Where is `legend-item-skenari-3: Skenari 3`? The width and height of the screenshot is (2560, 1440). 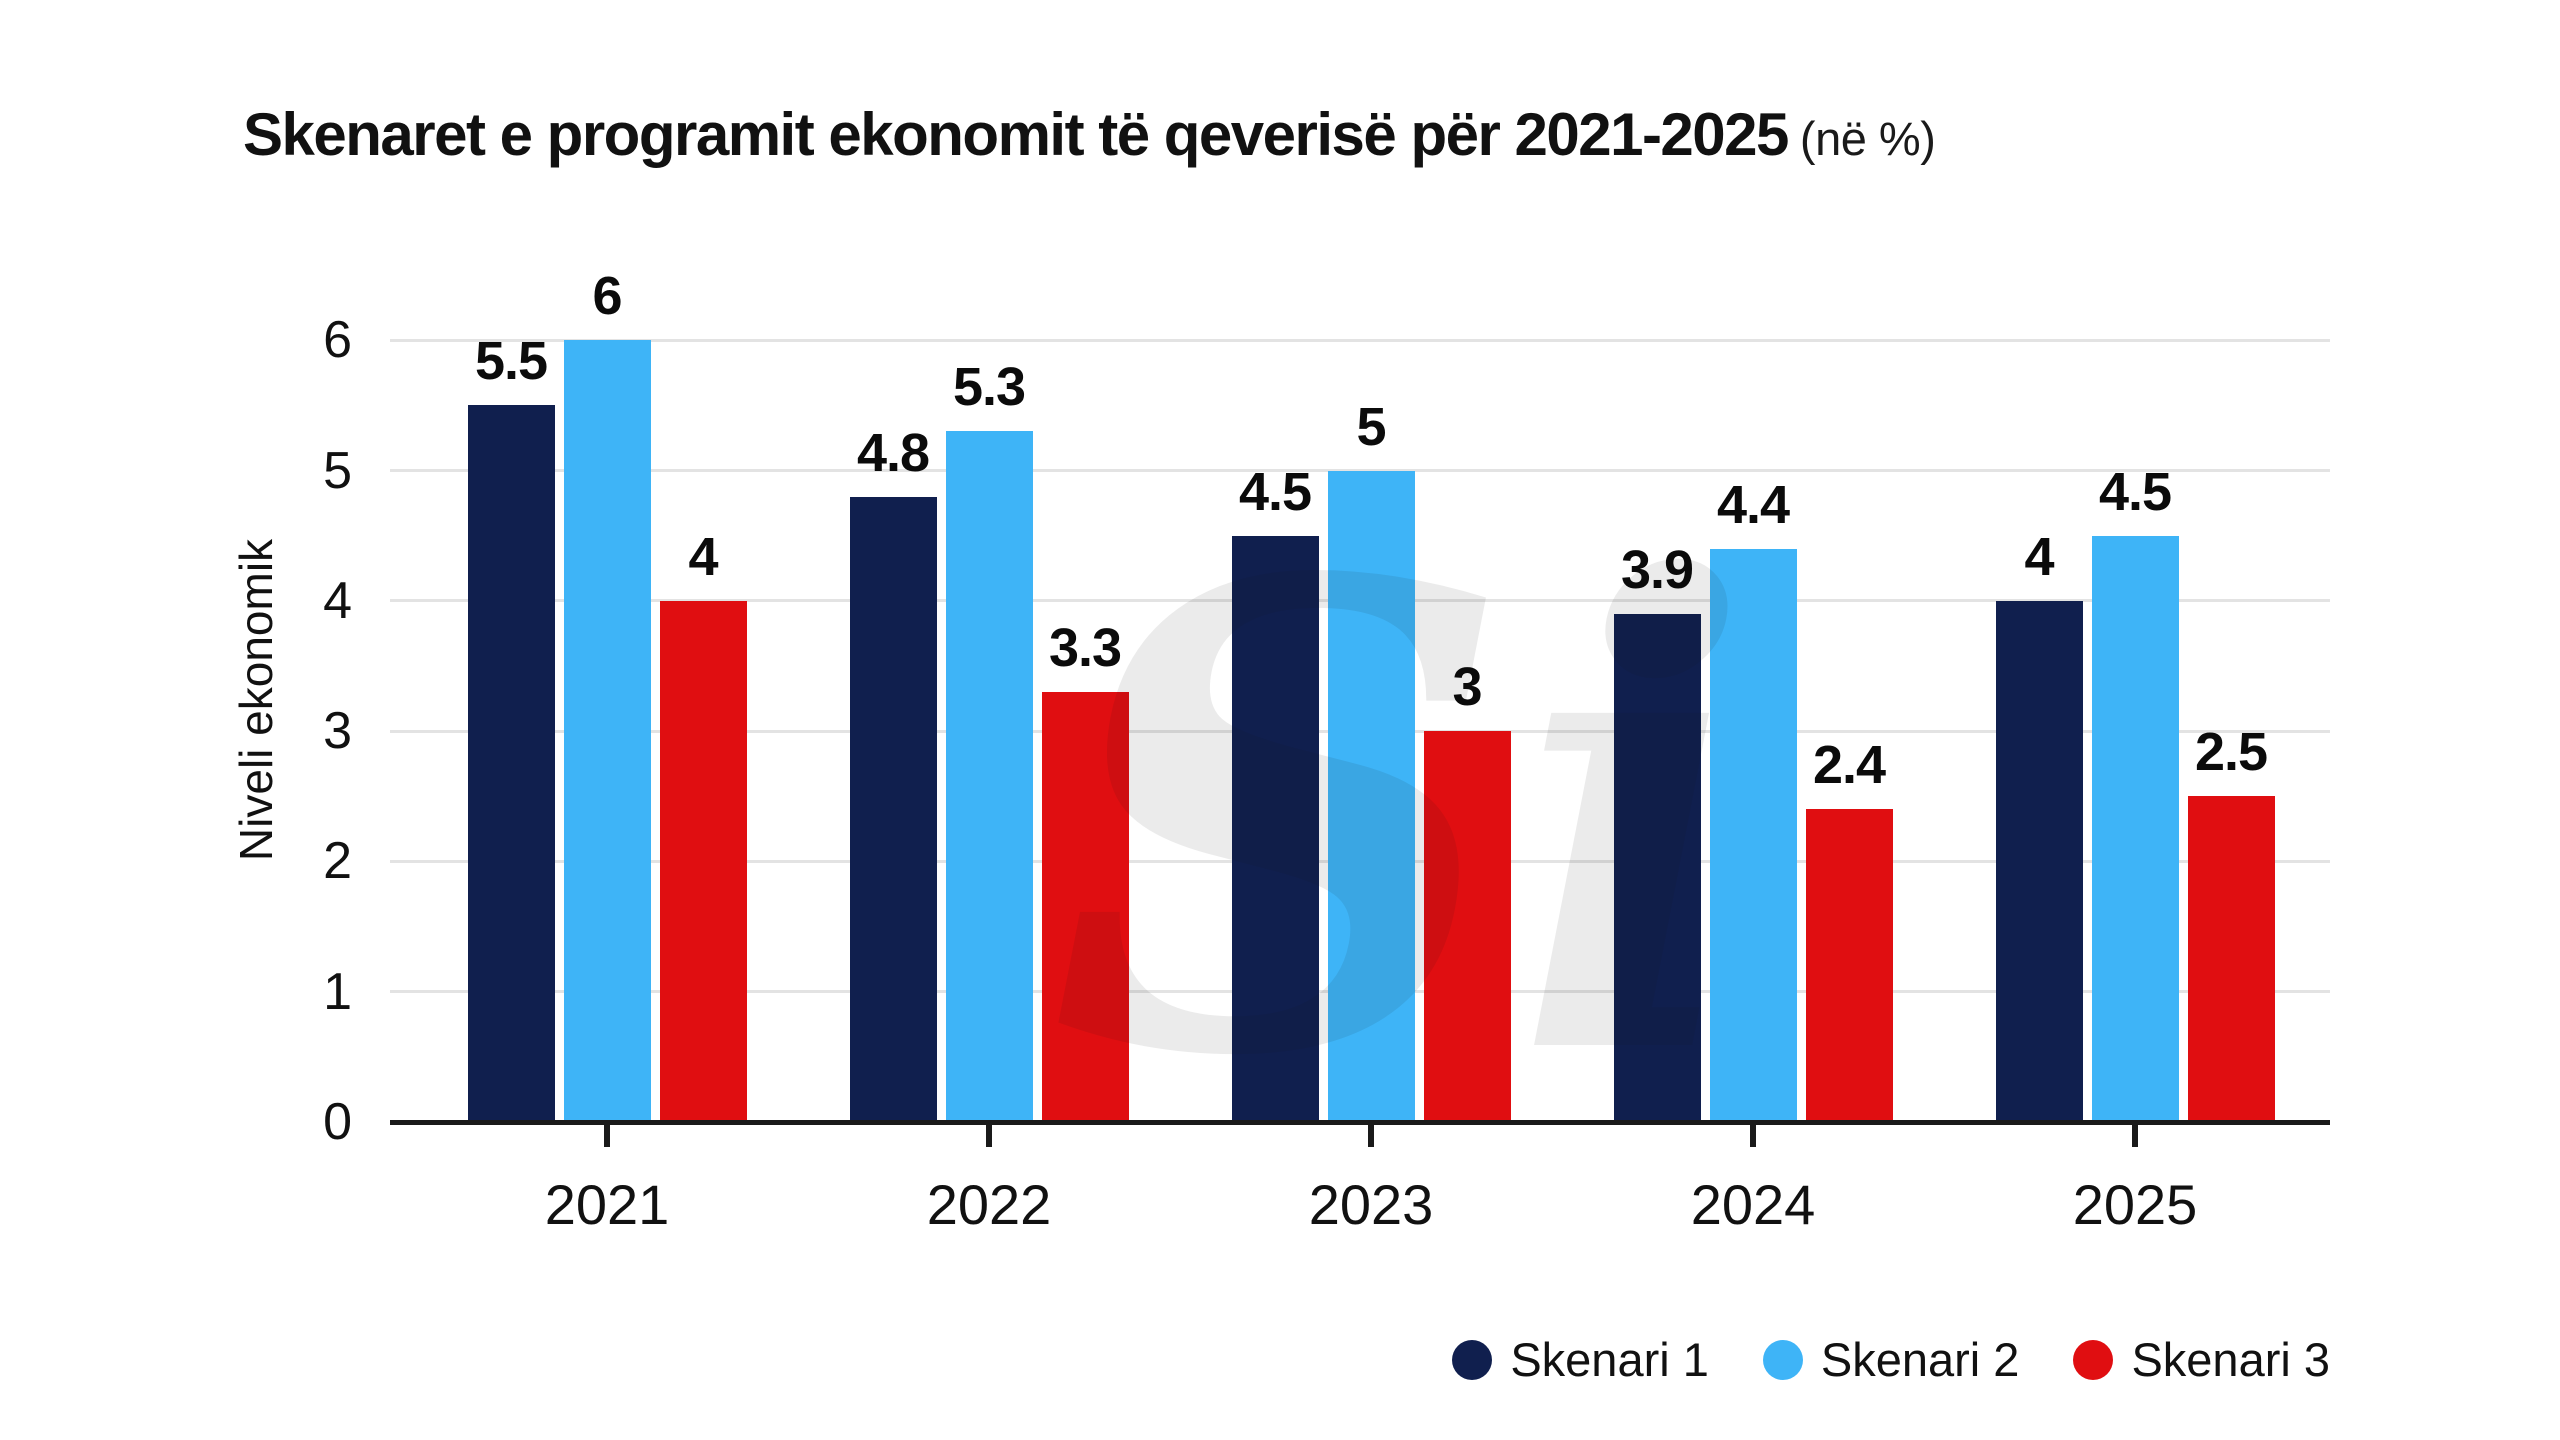 legend-item-skenari-3: Skenari 3 is located at coordinates (2201, 1359).